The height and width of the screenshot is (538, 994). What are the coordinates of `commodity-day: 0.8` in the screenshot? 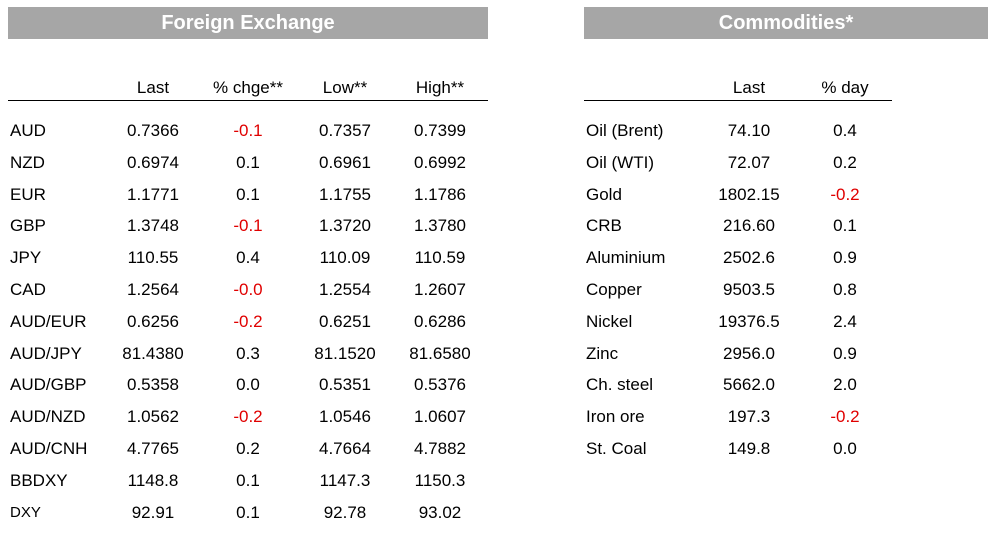 It's located at (845, 289).